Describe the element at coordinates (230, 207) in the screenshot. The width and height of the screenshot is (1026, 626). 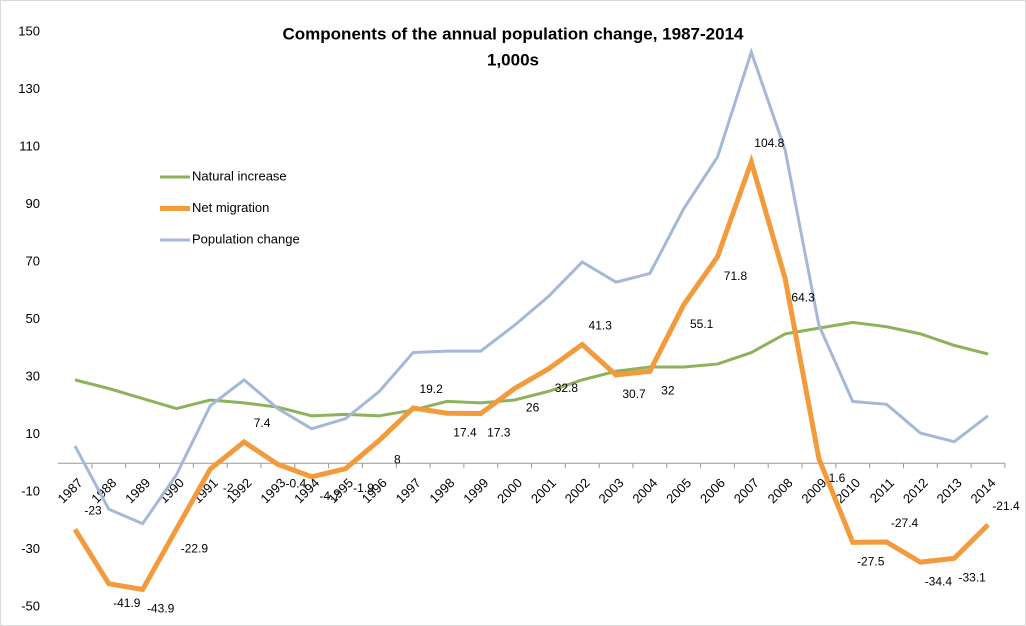
I see `legend-label: Net migration` at that location.